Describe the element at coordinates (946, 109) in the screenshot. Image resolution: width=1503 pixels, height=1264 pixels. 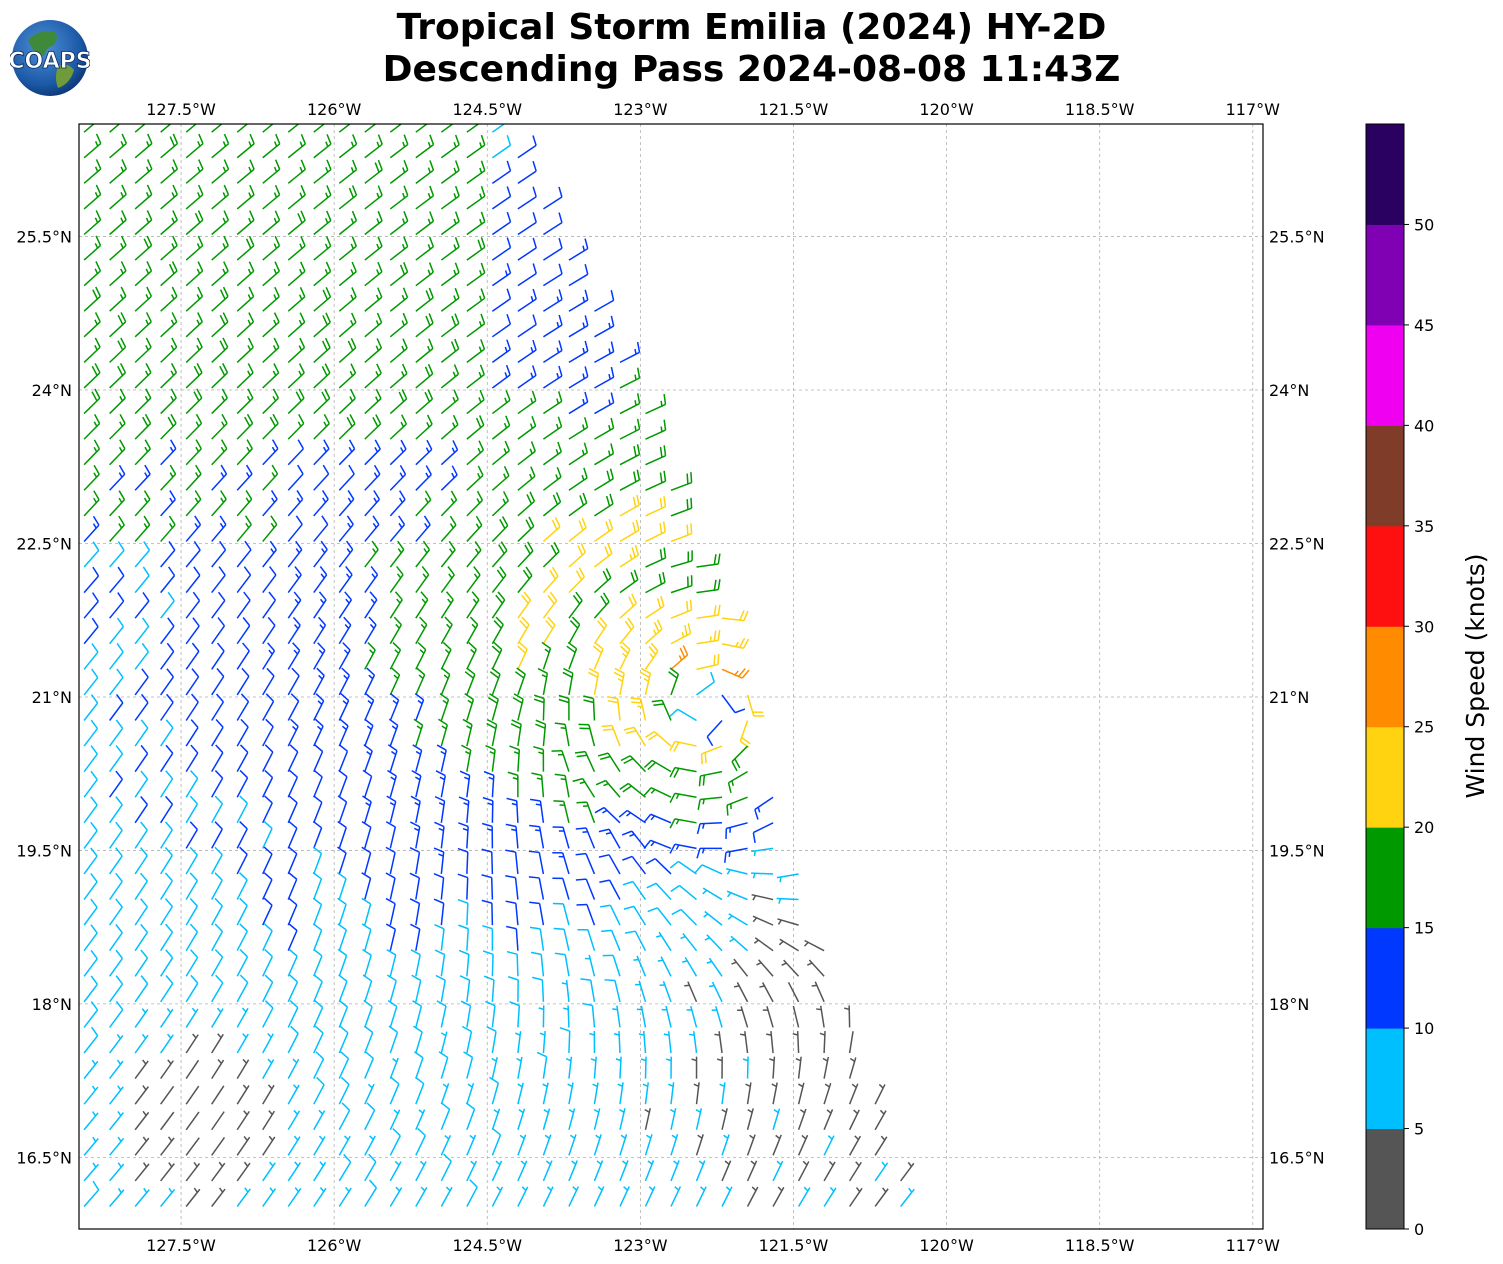
I see `lon-tick-label-top: 120°W` at that location.